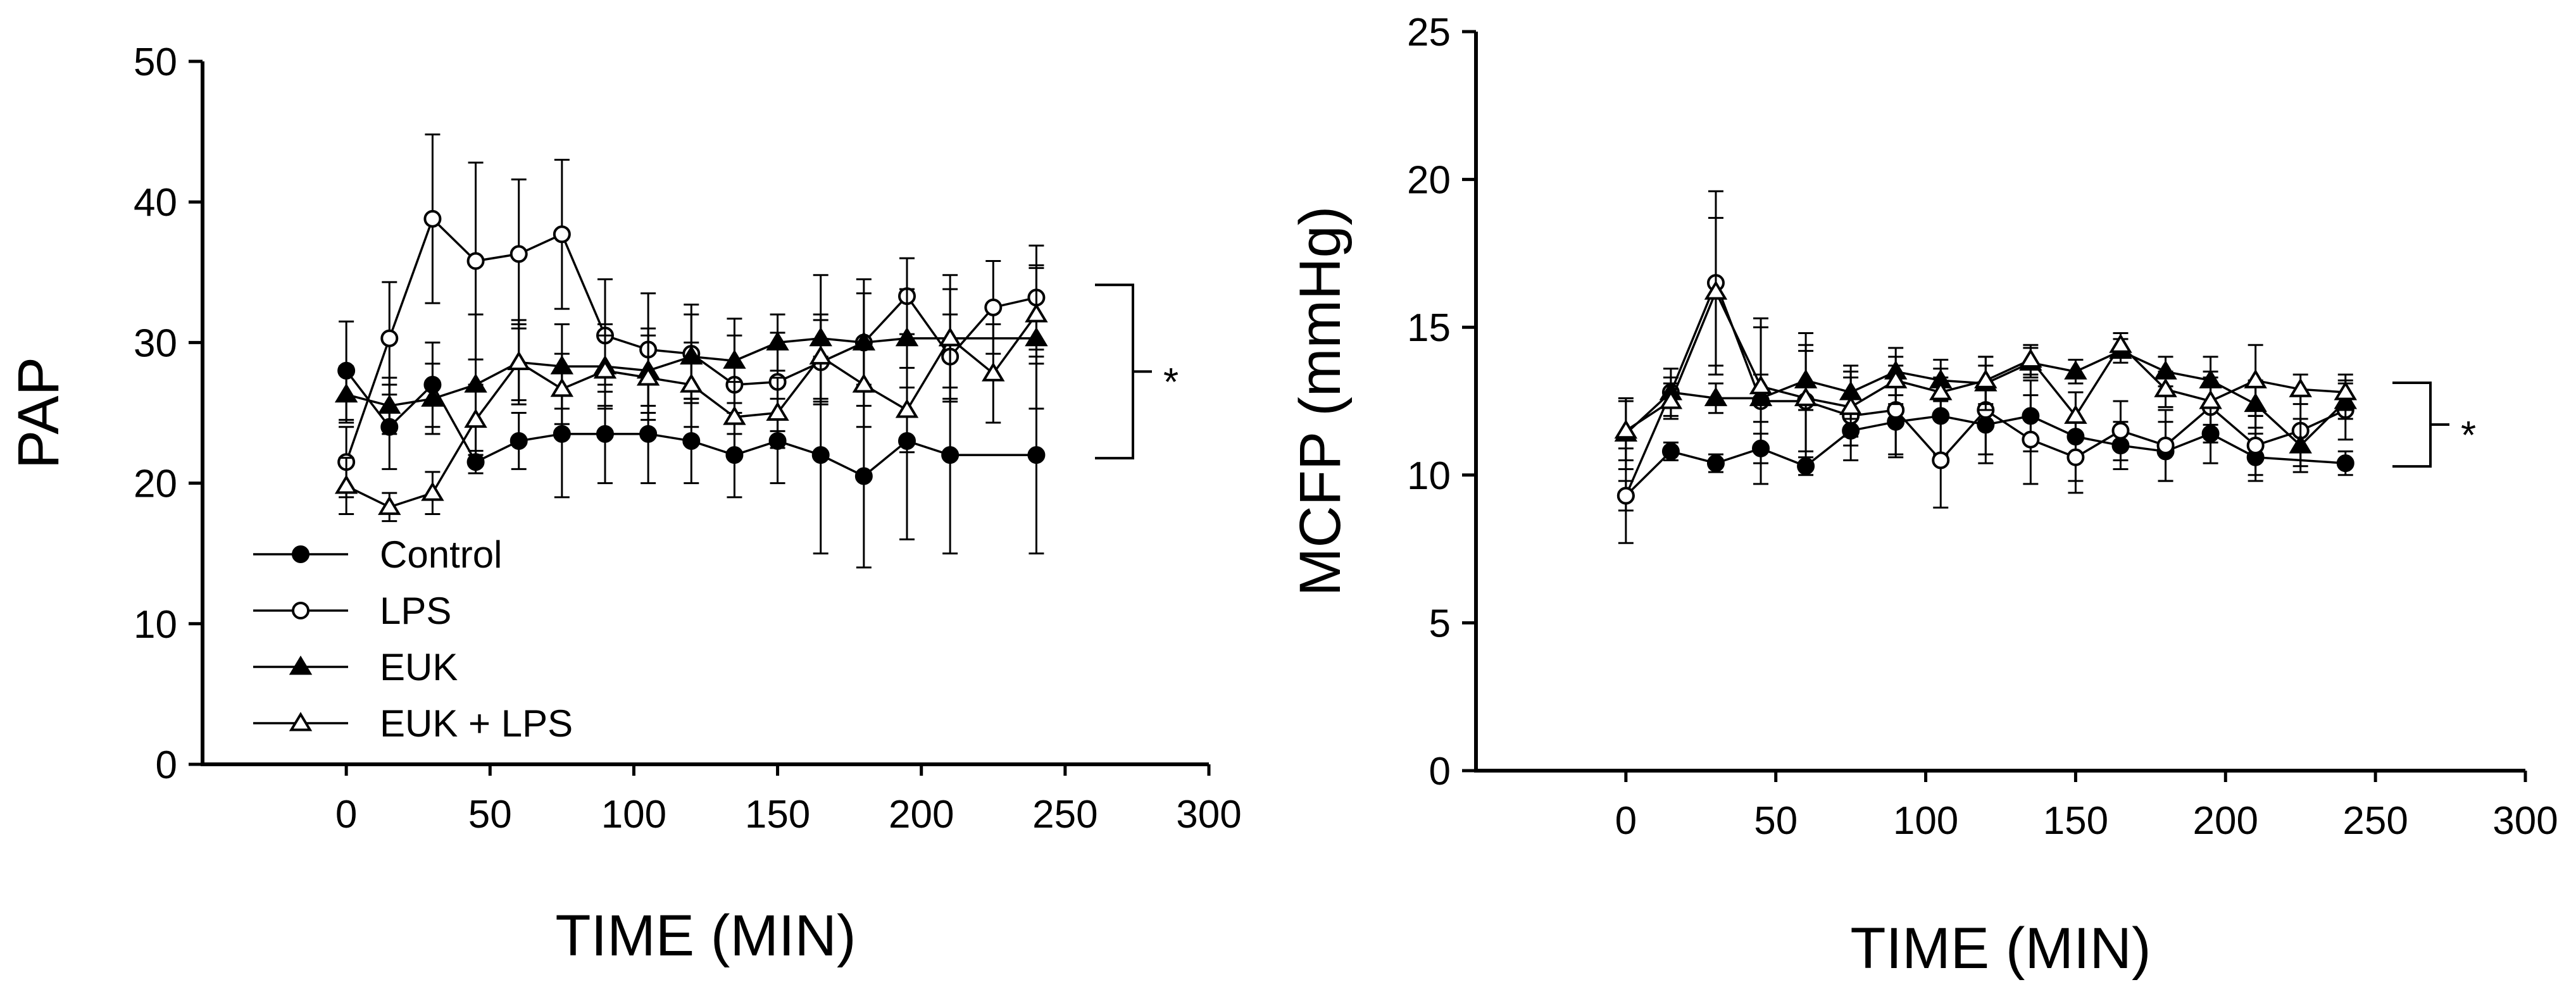 This screenshot has width=2576, height=994. I want to click on mcfp-x-tick-label: 100, so click(1925, 821).